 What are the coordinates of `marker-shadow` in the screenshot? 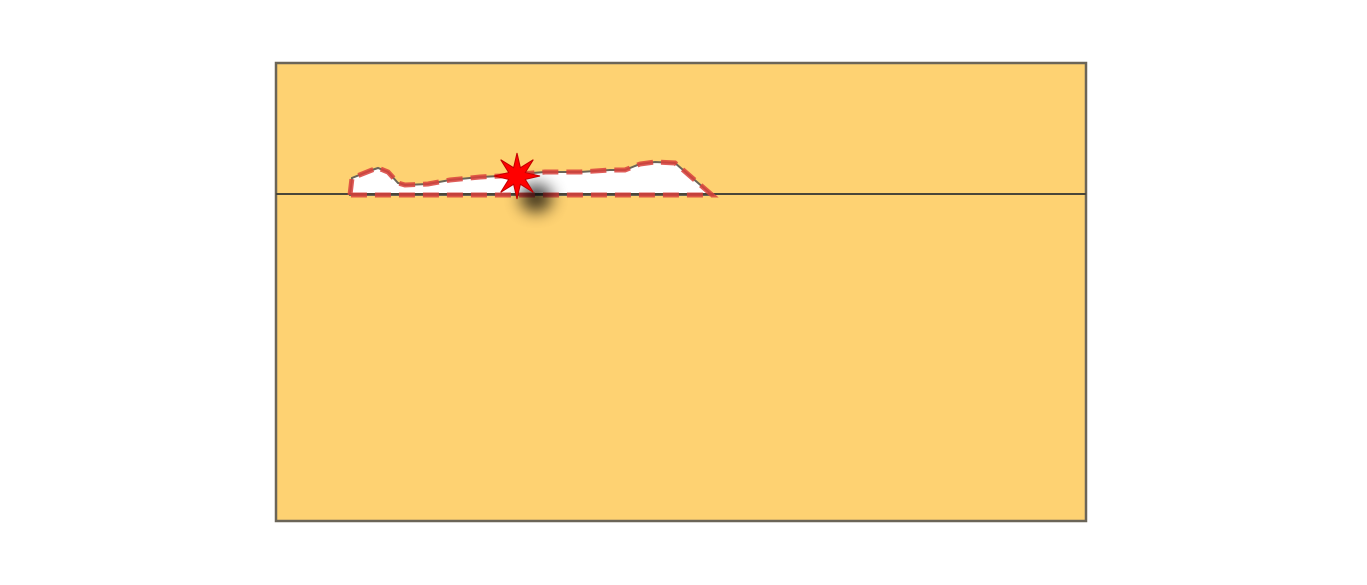 It's located at (536, 198).